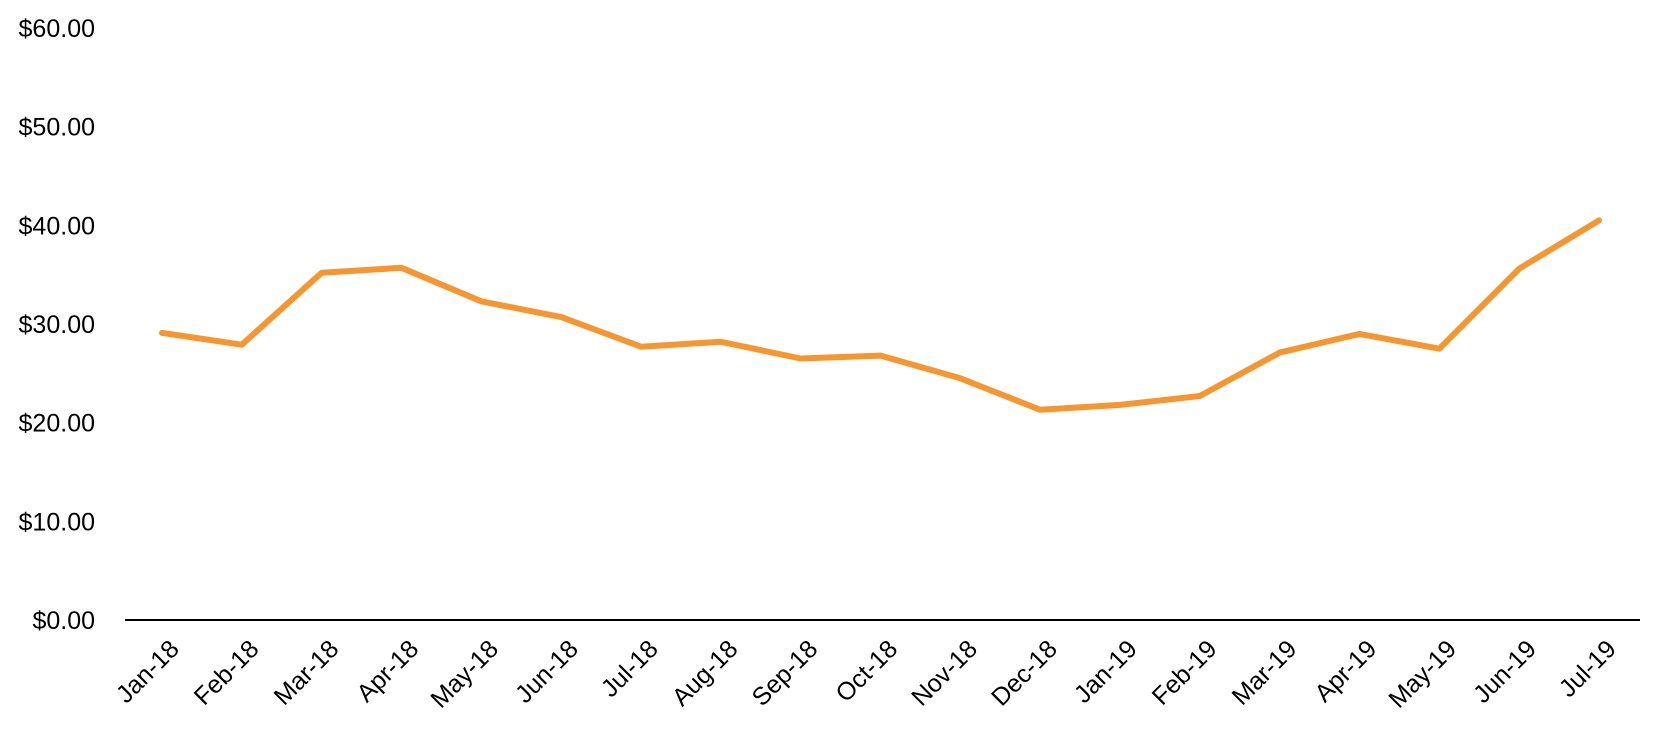 This screenshot has width=1654, height=735. Describe the element at coordinates (57, 29) in the screenshot. I see `y-tick-label: $60.00` at that location.